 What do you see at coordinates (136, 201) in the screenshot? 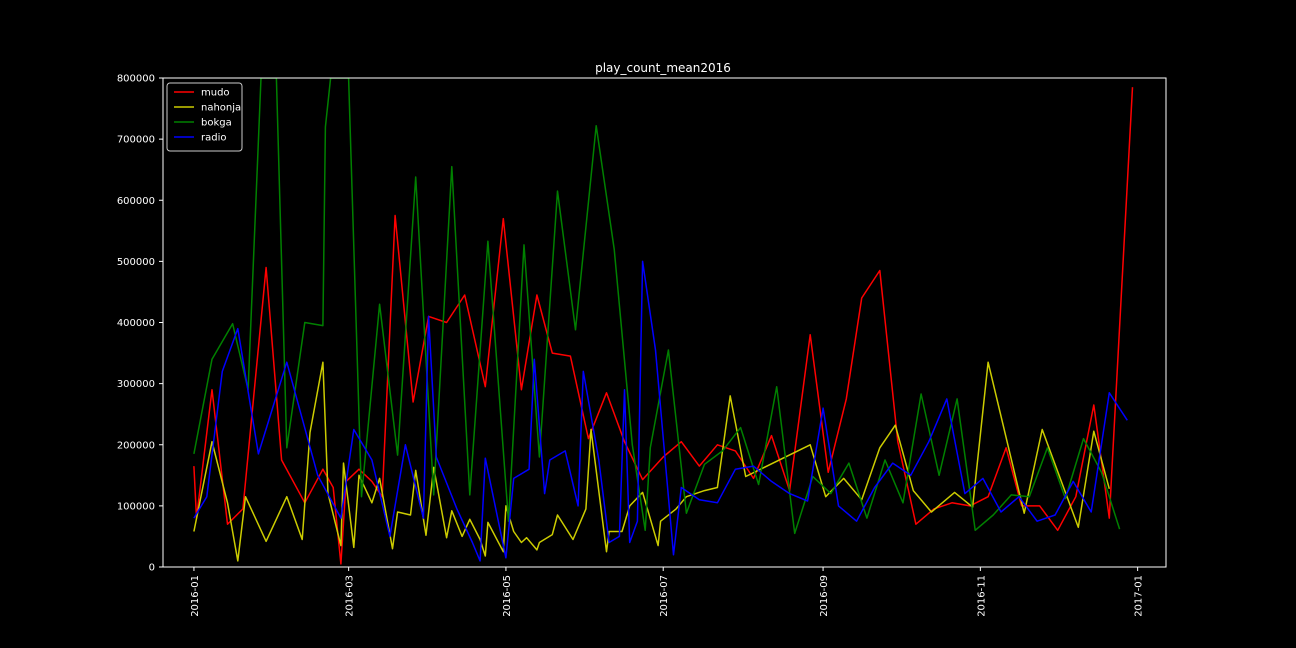
I see `y-tick-label: 600000` at bounding box center [136, 201].